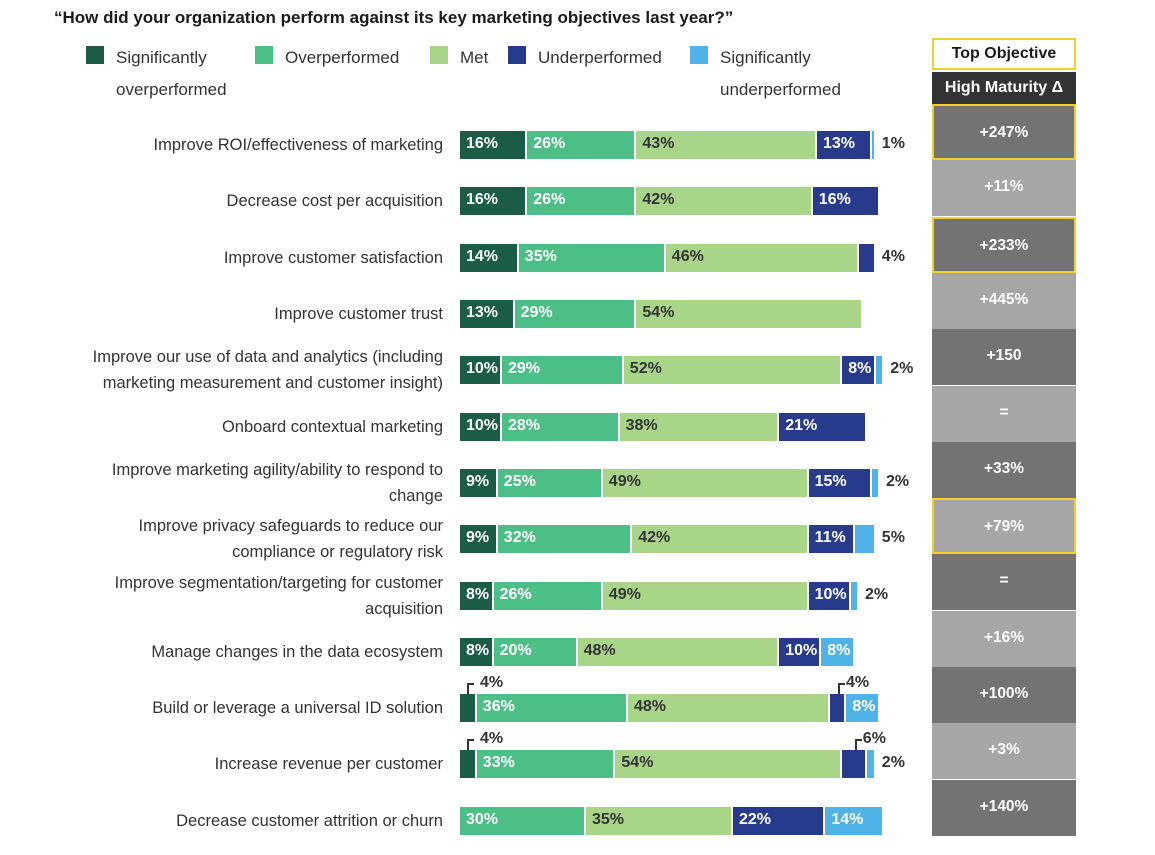  I want to click on delta-cell: +100%, so click(1004, 695).